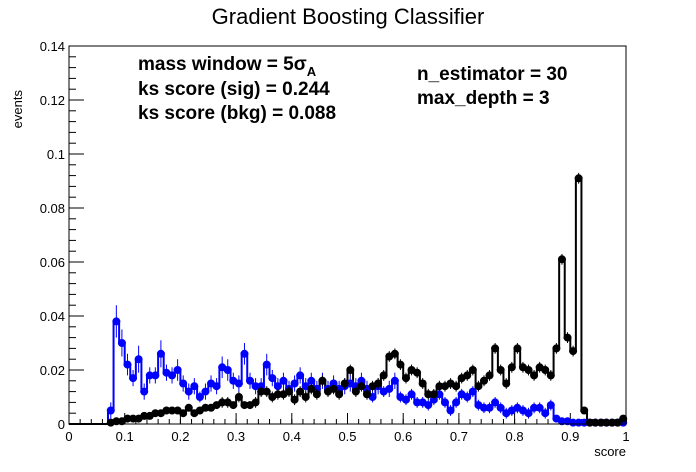  I want to click on annotation-mass-window: mass window = 5σA, so click(227, 66).